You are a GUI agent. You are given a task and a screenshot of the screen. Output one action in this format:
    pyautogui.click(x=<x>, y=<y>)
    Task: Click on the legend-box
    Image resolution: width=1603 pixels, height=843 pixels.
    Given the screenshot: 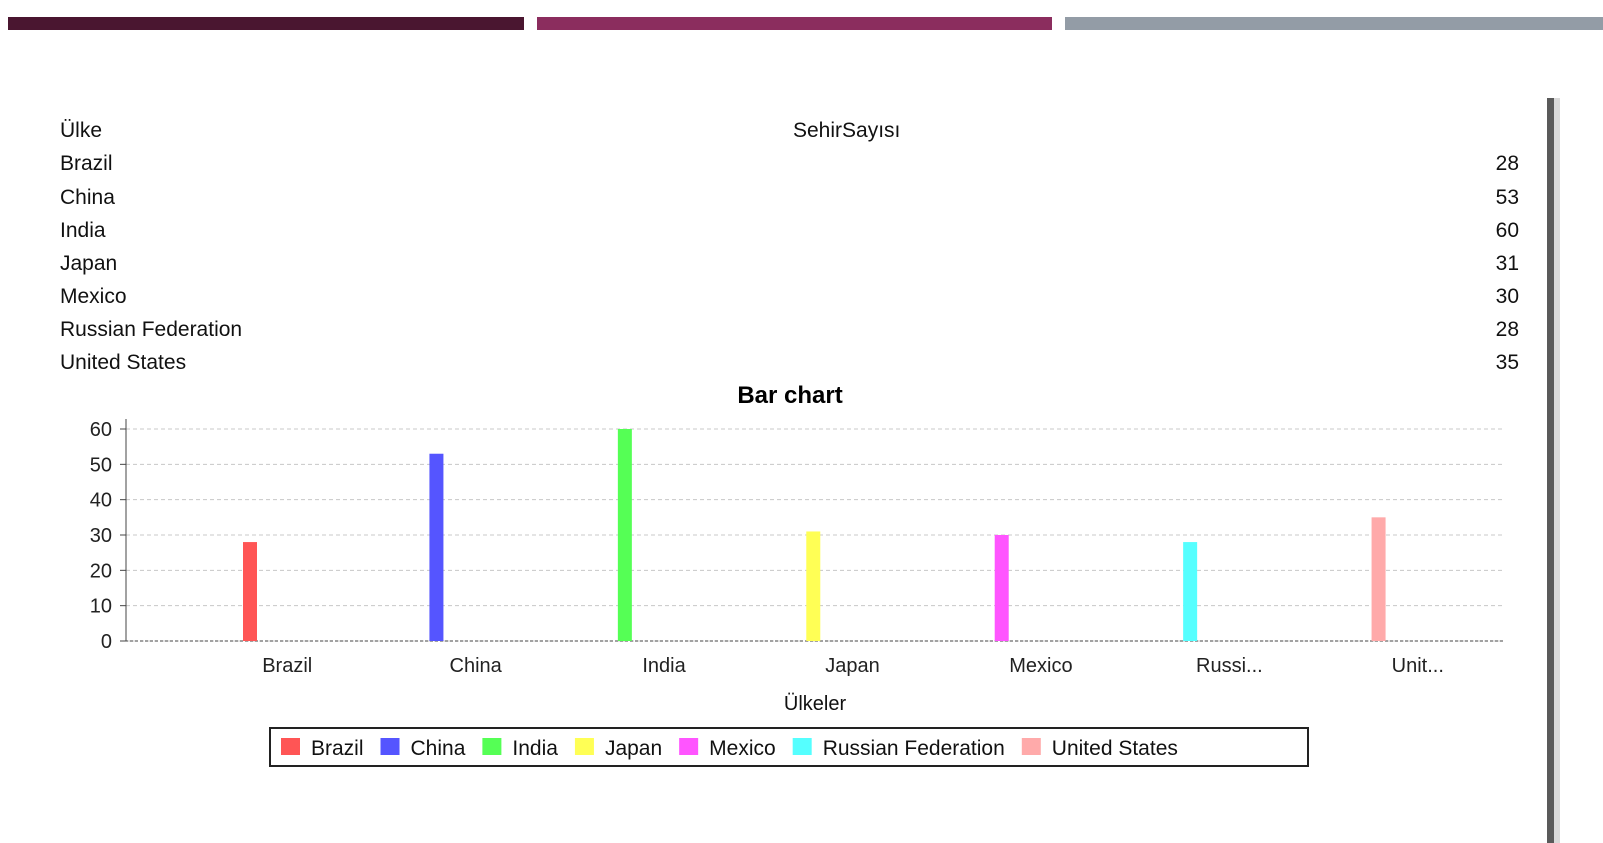 What is the action you would take?
    pyautogui.click(x=789, y=747)
    